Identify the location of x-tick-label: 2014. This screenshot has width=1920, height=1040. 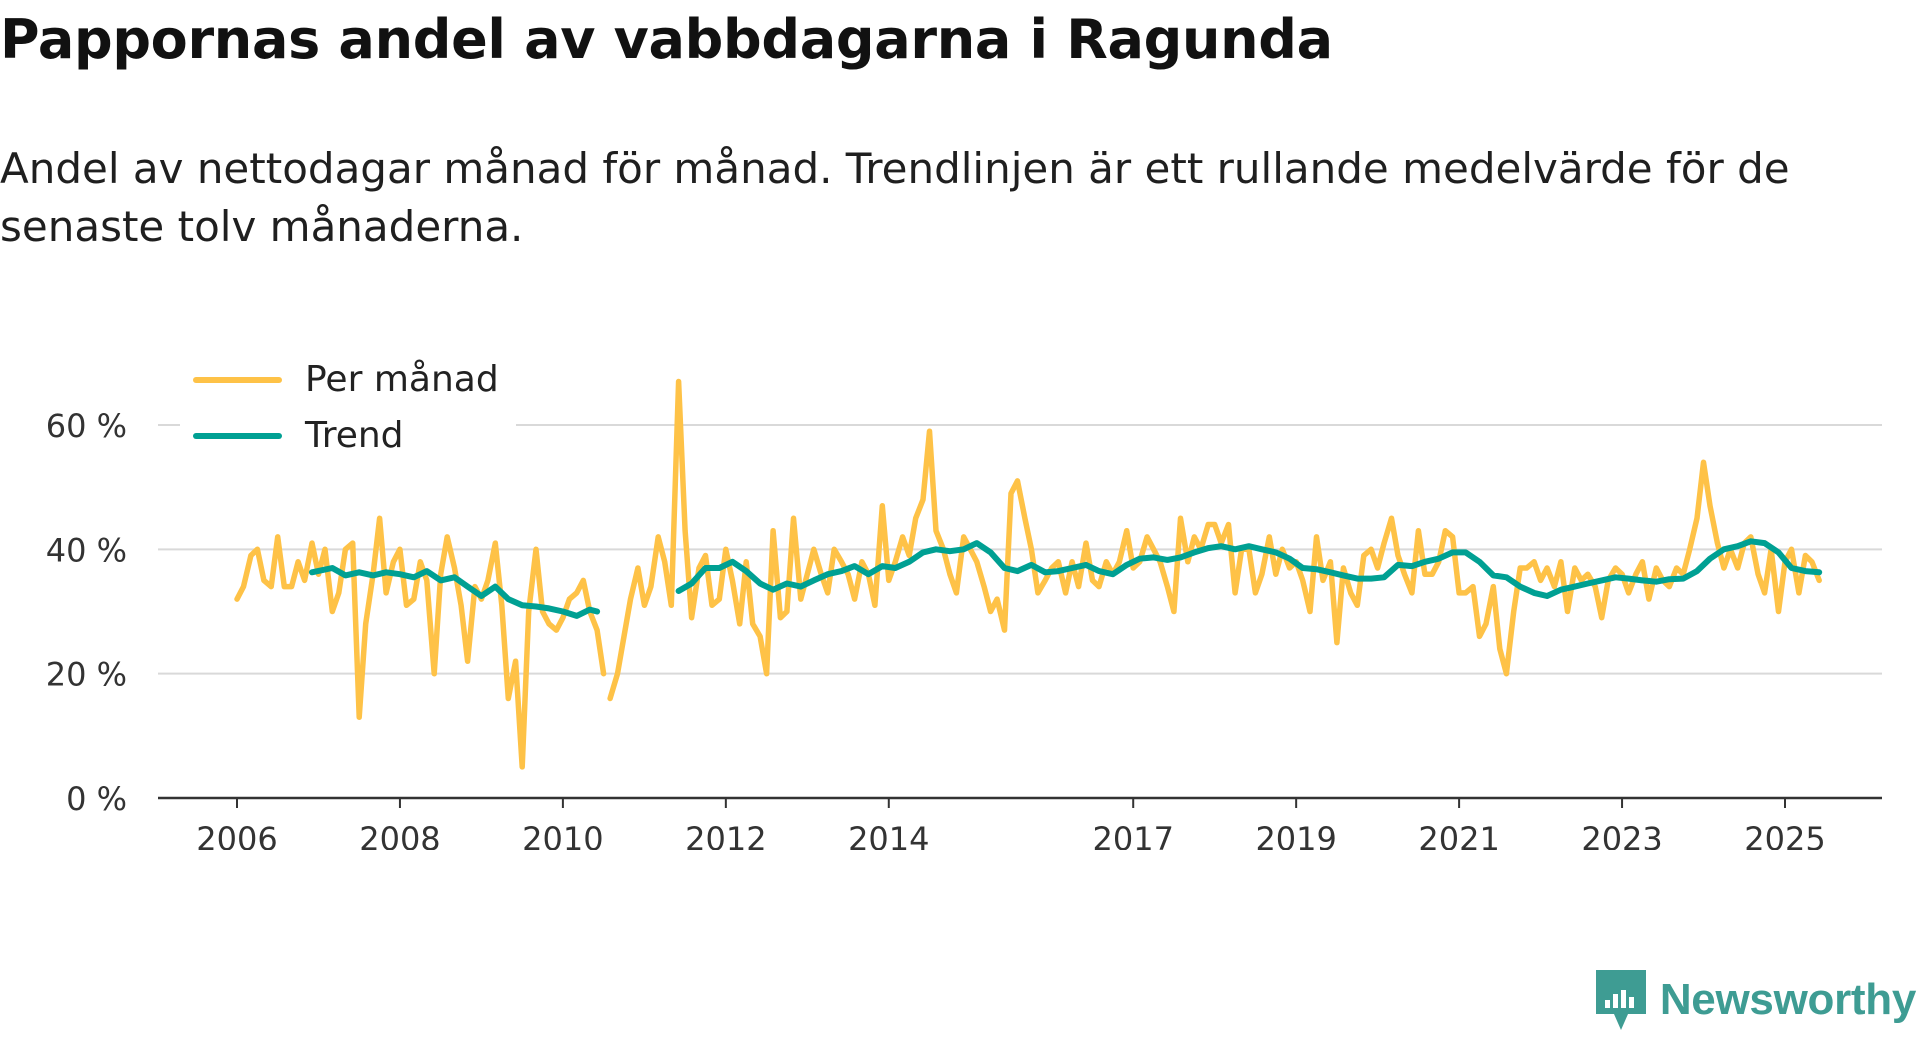
(888, 835).